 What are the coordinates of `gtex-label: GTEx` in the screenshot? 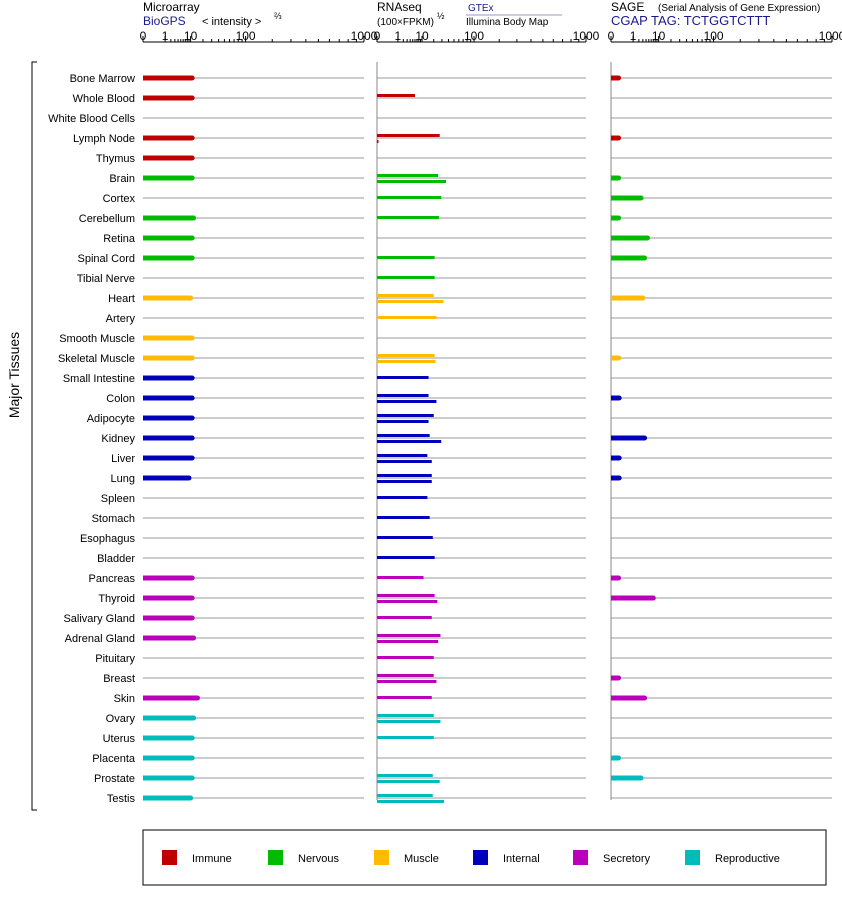 It's located at (481, 8).